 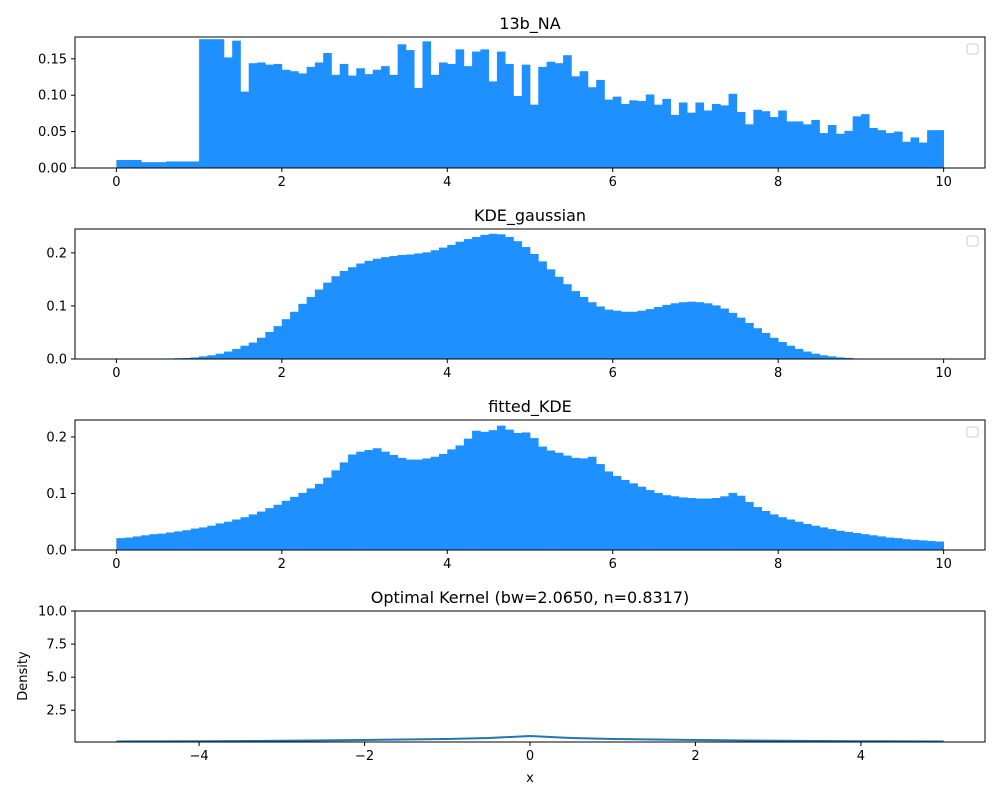 What do you see at coordinates (530, 739) in the screenshot?
I see `panel-4-line` at bounding box center [530, 739].